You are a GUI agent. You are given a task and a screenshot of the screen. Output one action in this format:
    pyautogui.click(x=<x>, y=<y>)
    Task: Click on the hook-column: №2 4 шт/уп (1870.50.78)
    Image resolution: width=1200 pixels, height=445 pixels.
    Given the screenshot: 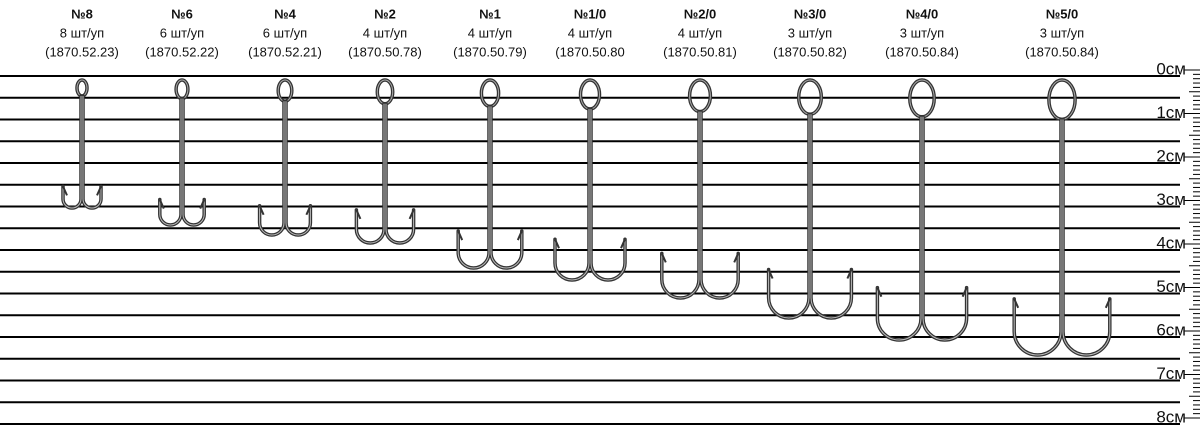 What is the action you would take?
    pyautogui.click(x=385, y=125)
    